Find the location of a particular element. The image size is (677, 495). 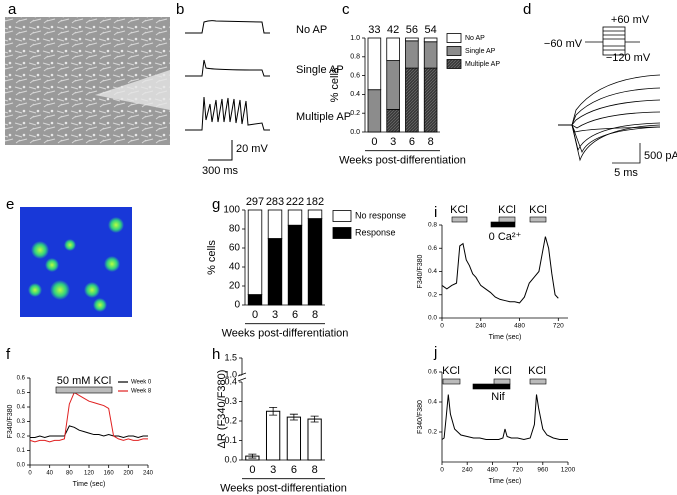

panel-letter: a is located at coordinates (12, 9).